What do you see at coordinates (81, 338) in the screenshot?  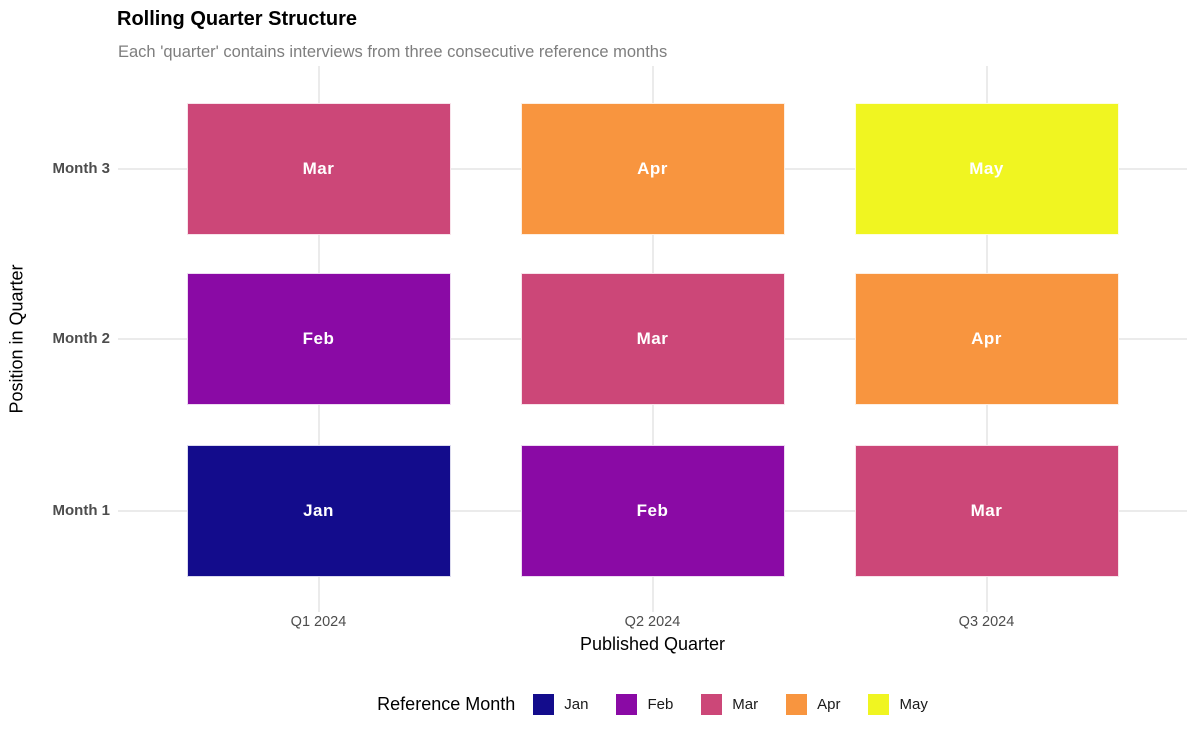 I see `y-tick-label: Month 2` at bounding box center [81, 338].